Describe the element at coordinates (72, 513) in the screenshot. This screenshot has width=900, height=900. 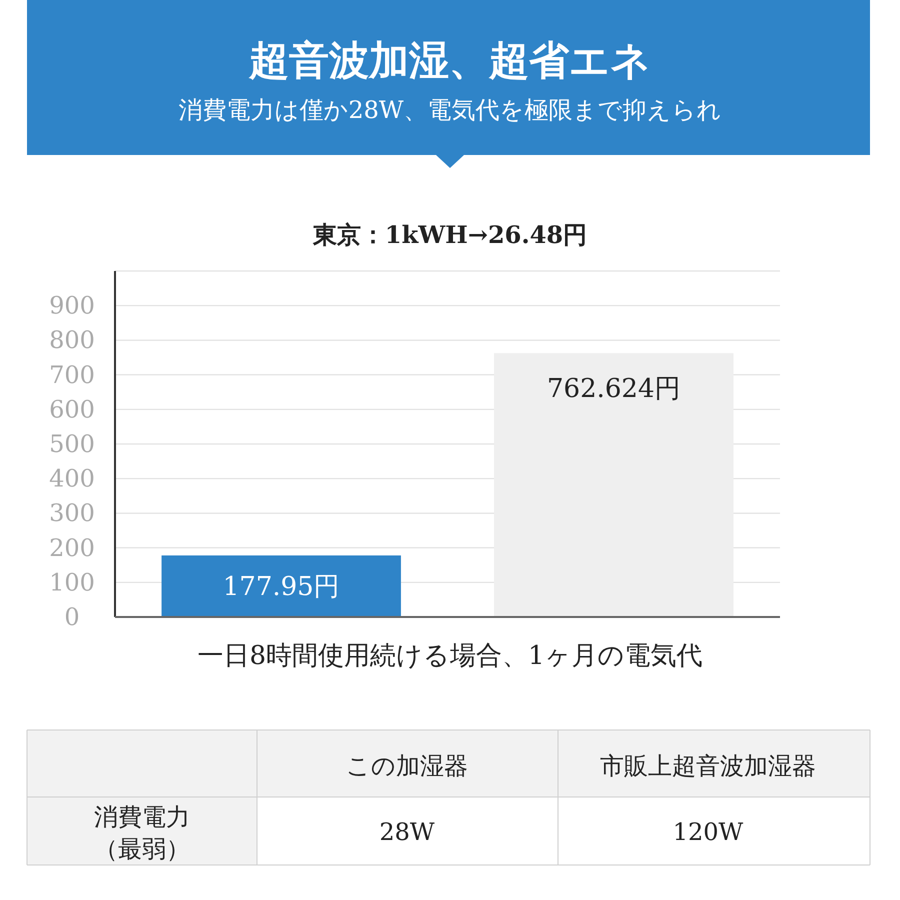
I see `y-tick-label: 300` at that location.